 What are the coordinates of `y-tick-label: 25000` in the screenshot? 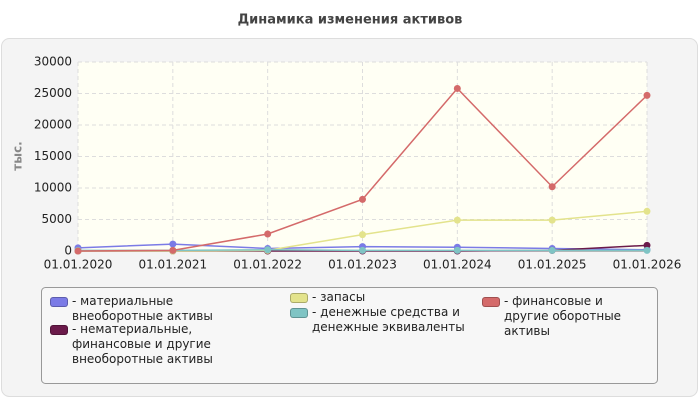 It's located at (53, 93).